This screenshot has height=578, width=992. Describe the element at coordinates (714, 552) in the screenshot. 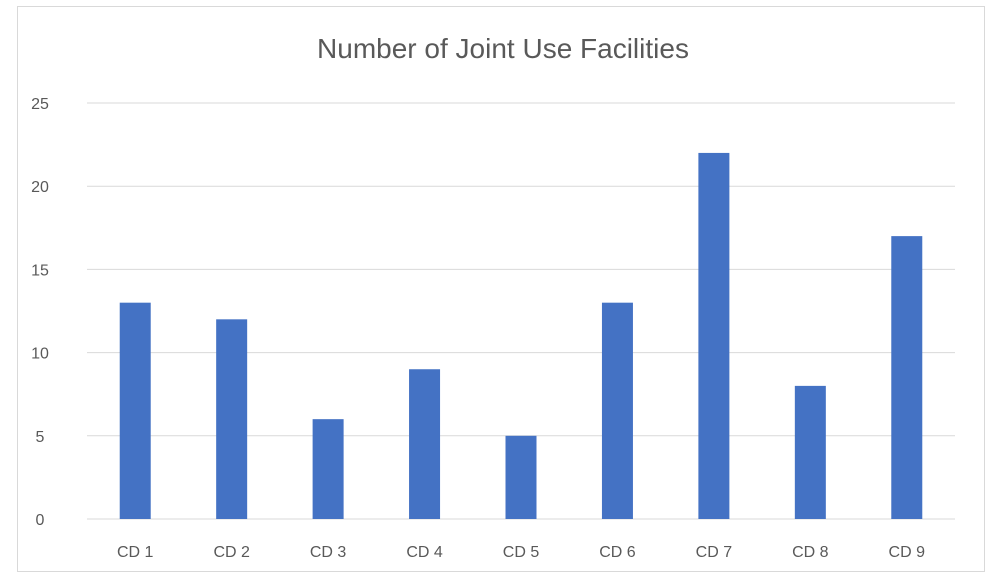

I see `x-tick-label: CD 7` at that location.